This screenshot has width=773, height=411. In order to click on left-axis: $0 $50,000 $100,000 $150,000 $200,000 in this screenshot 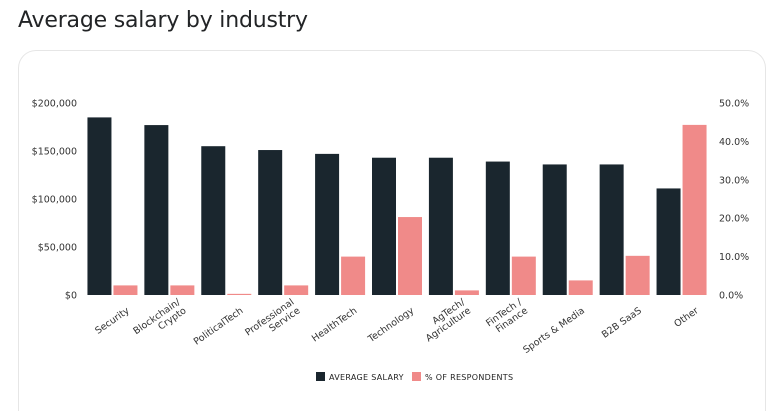, I will do `click(54, 200)`.